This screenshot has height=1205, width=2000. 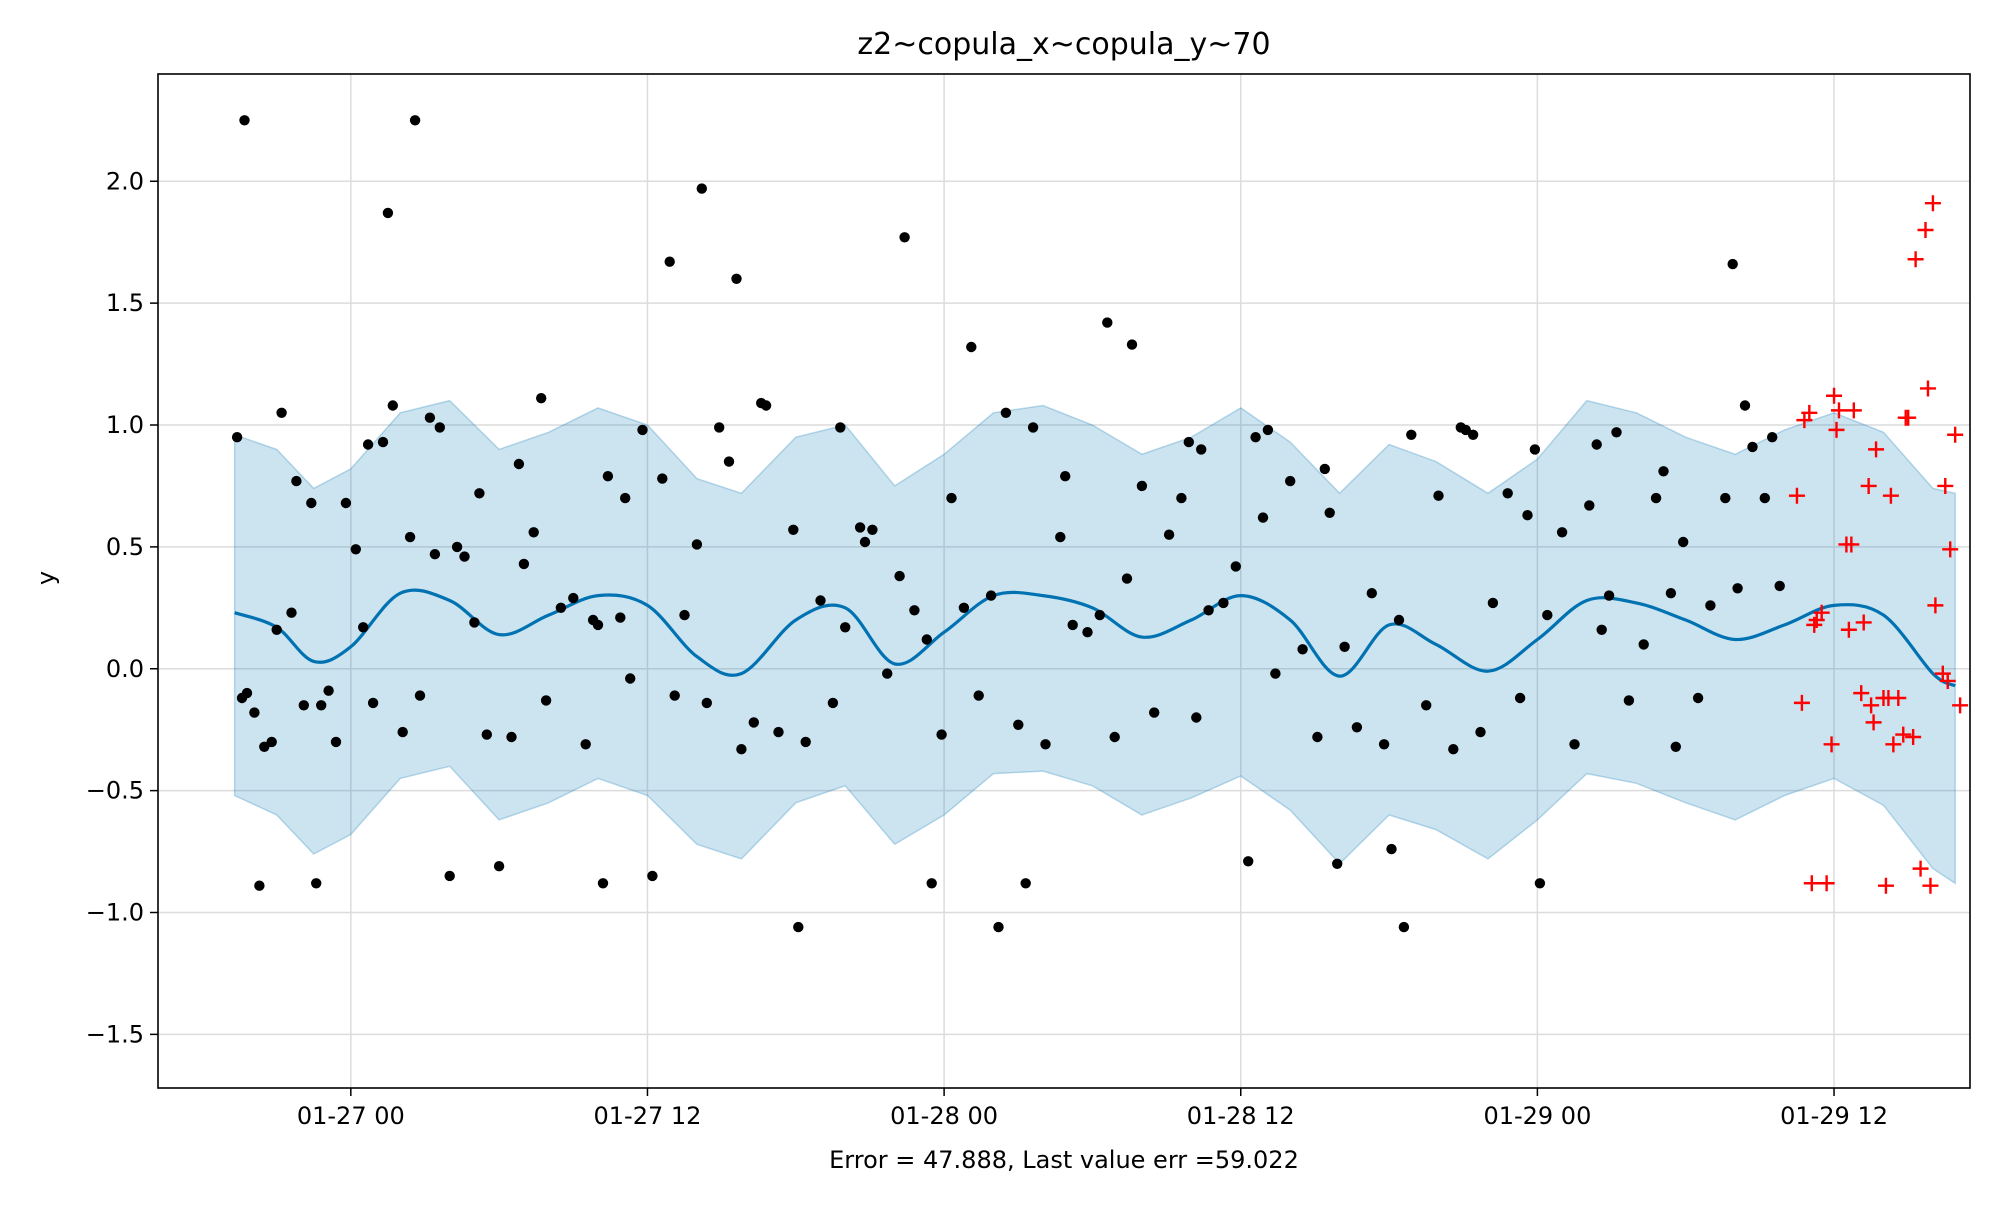 I want to click on x-tick-label: 01-27 12, so click(x=648, y=1116).